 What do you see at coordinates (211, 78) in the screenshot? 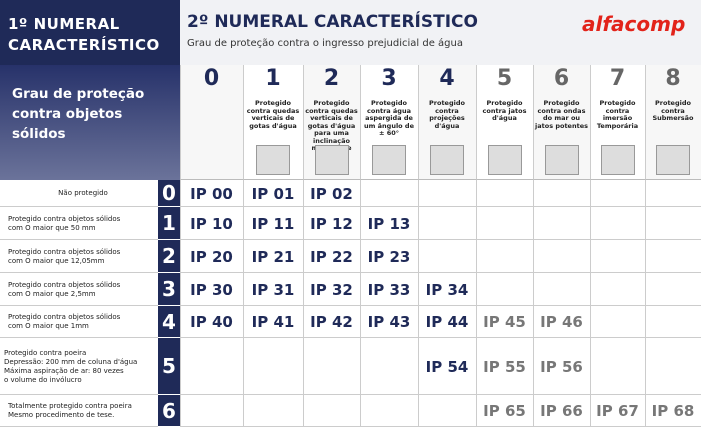
I see `column-digit: 0` at bounding box center [211, 78].